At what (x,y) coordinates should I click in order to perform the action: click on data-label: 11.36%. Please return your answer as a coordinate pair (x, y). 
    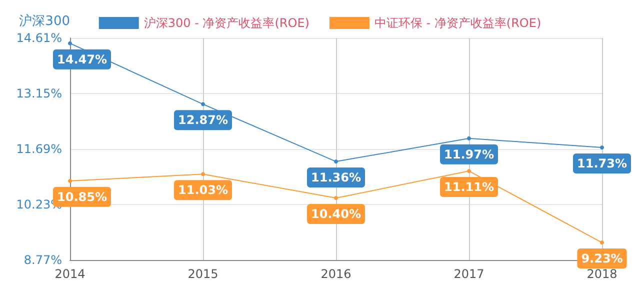
    Looking at the image, I should click on (336, 177).